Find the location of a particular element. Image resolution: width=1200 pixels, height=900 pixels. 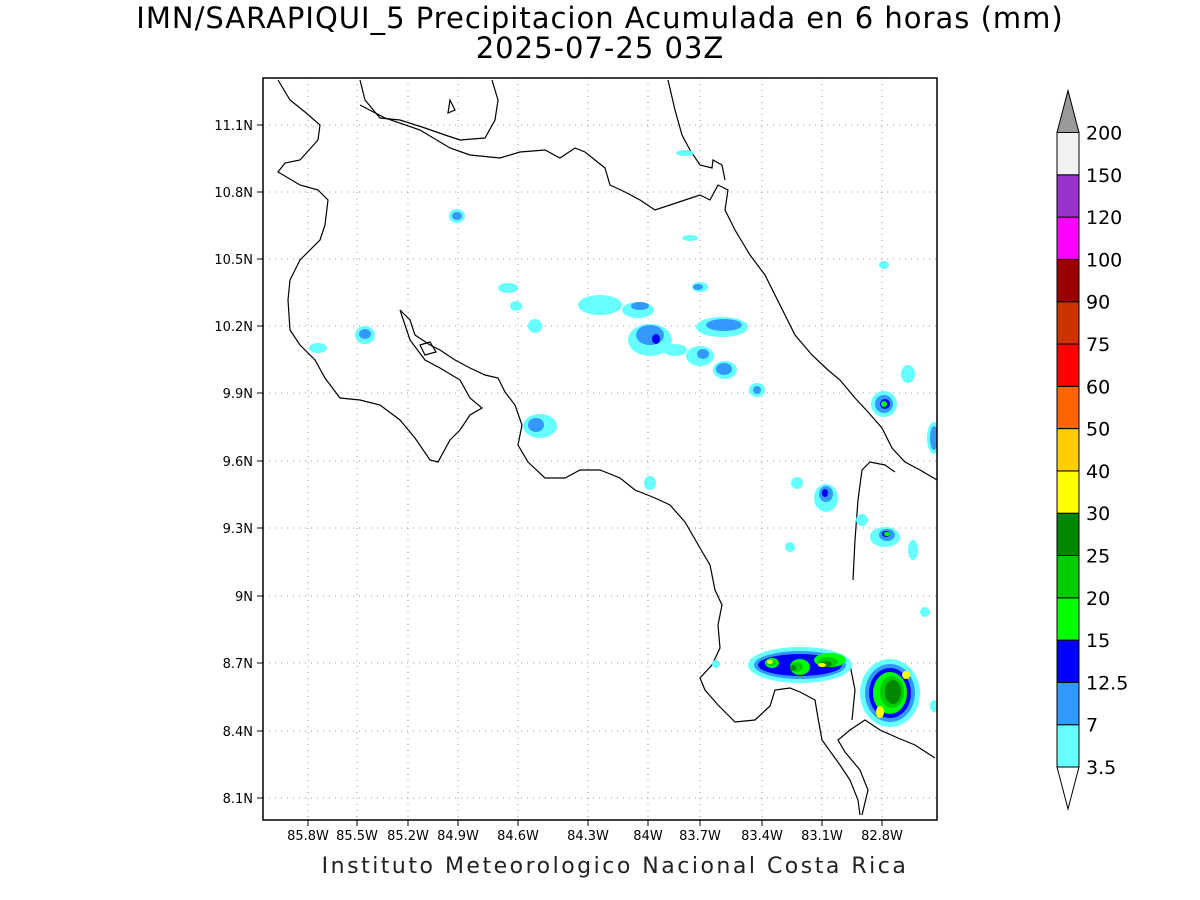

lat-tick-label: 9.6N is located at coordinates (238, 462).